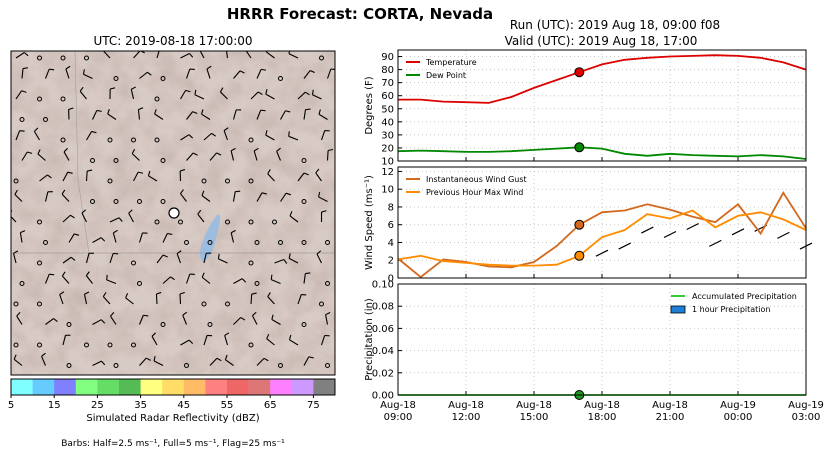  What do you see at coordinates (387, 109) in the screenshot?
I see `y-tick-label: 50` at bounding box center [387, 109].